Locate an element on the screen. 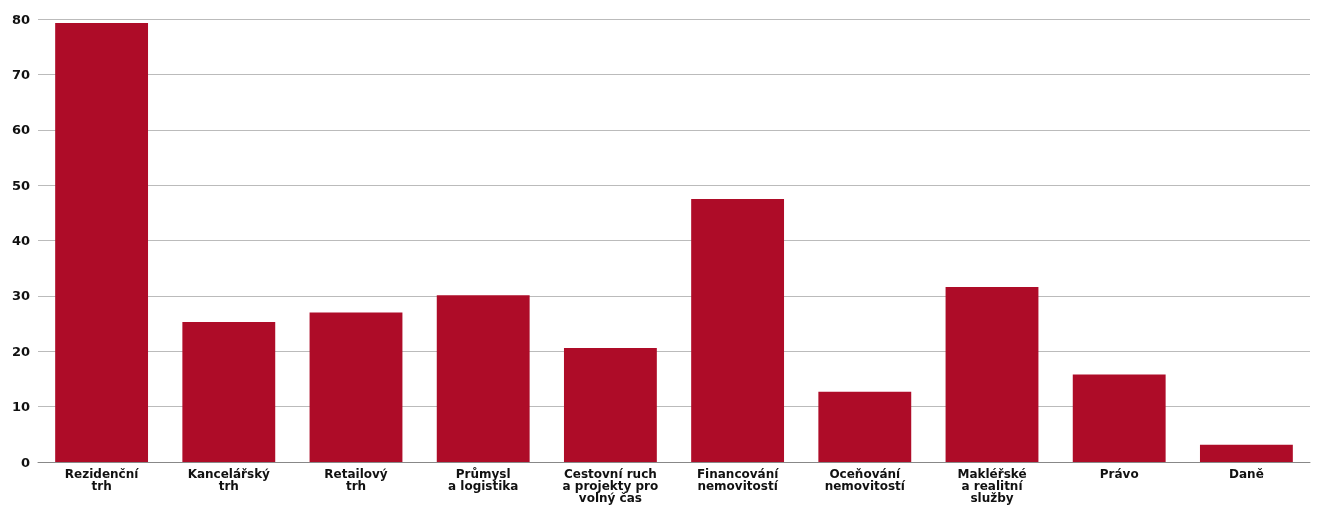  y-tick-label: 10 is located at coordinates (20, 407).